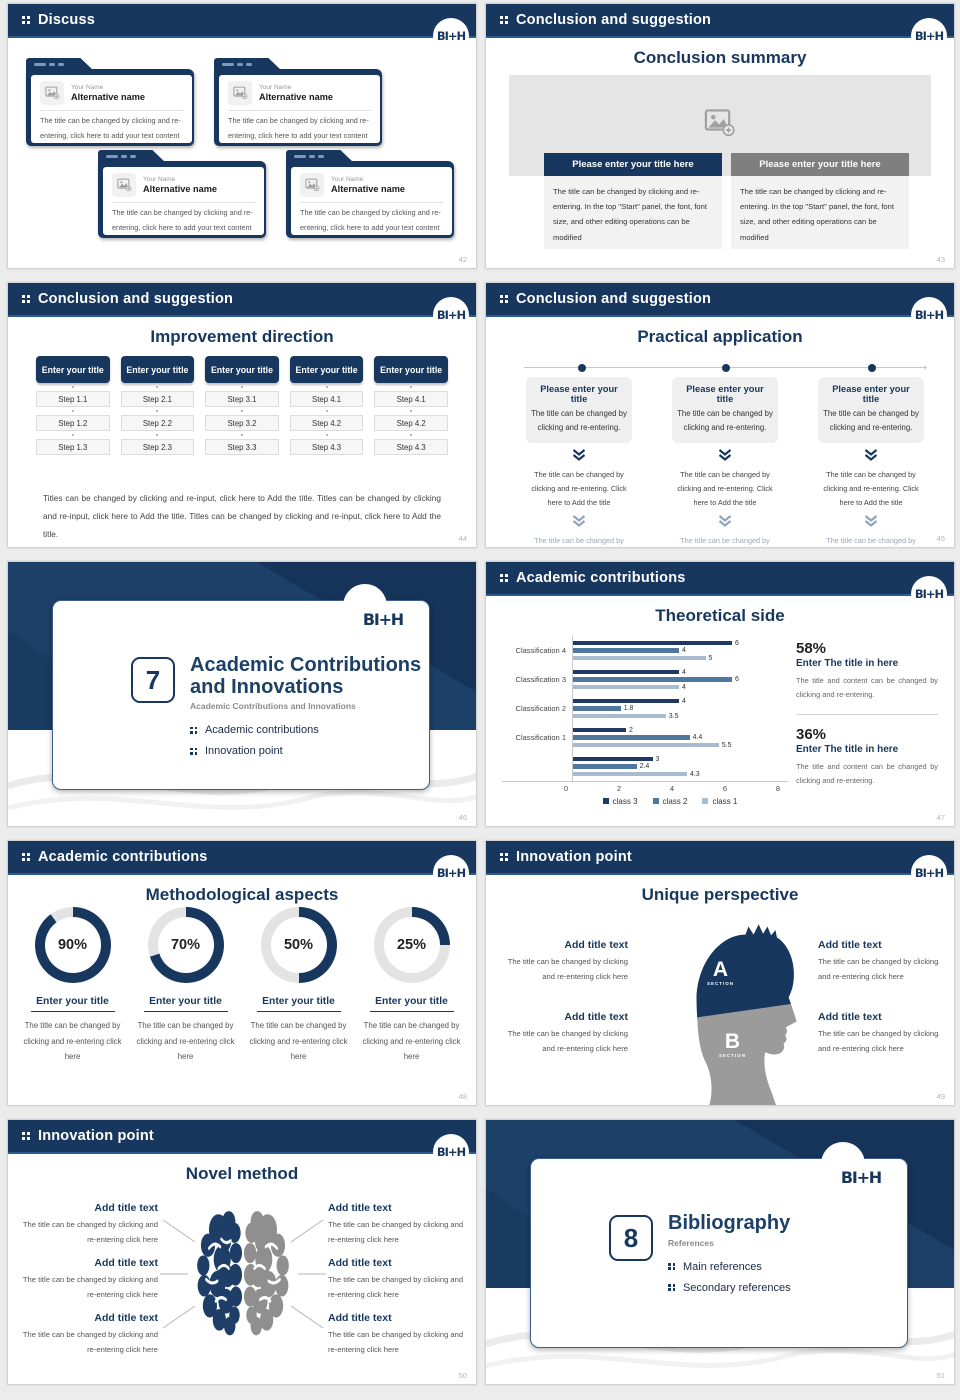 This screenshot has width=960, height=1400. What do you see at coordinates (657, 759) in the screenshot?
I see `bar-value-label: 3` at bounding box center [657, 759].